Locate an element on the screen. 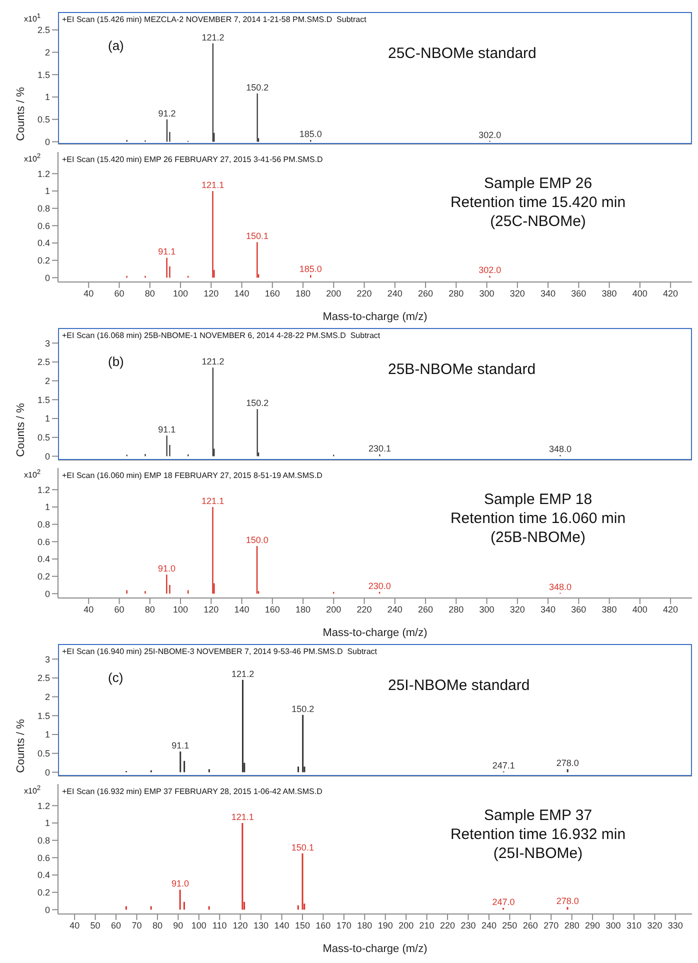  x-tick-label: 300 is located at coordinates (486, 609).